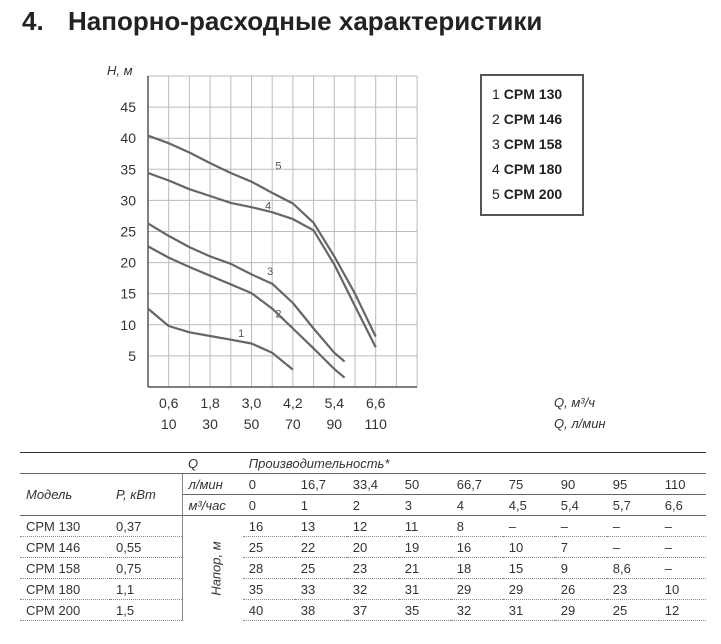 The height and width of the screenshot is (644, 721). What do you see at coordinates (320, 526) in the screenshot?
I see `head-value-cell: 13` at bounding box center [320, 526].